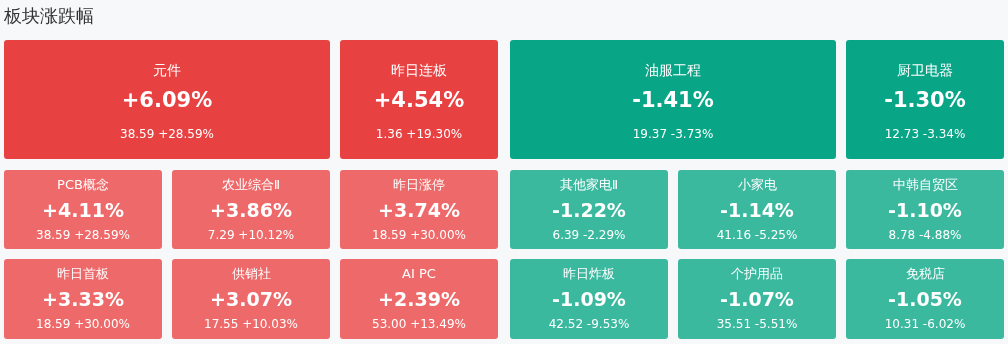 The width and height of the screenshot is (1008, 344). What do you see at coordinates (925, 70) in the screenshot?
I see `category-label: 厨卫电器` at bounding box center [925, 70].